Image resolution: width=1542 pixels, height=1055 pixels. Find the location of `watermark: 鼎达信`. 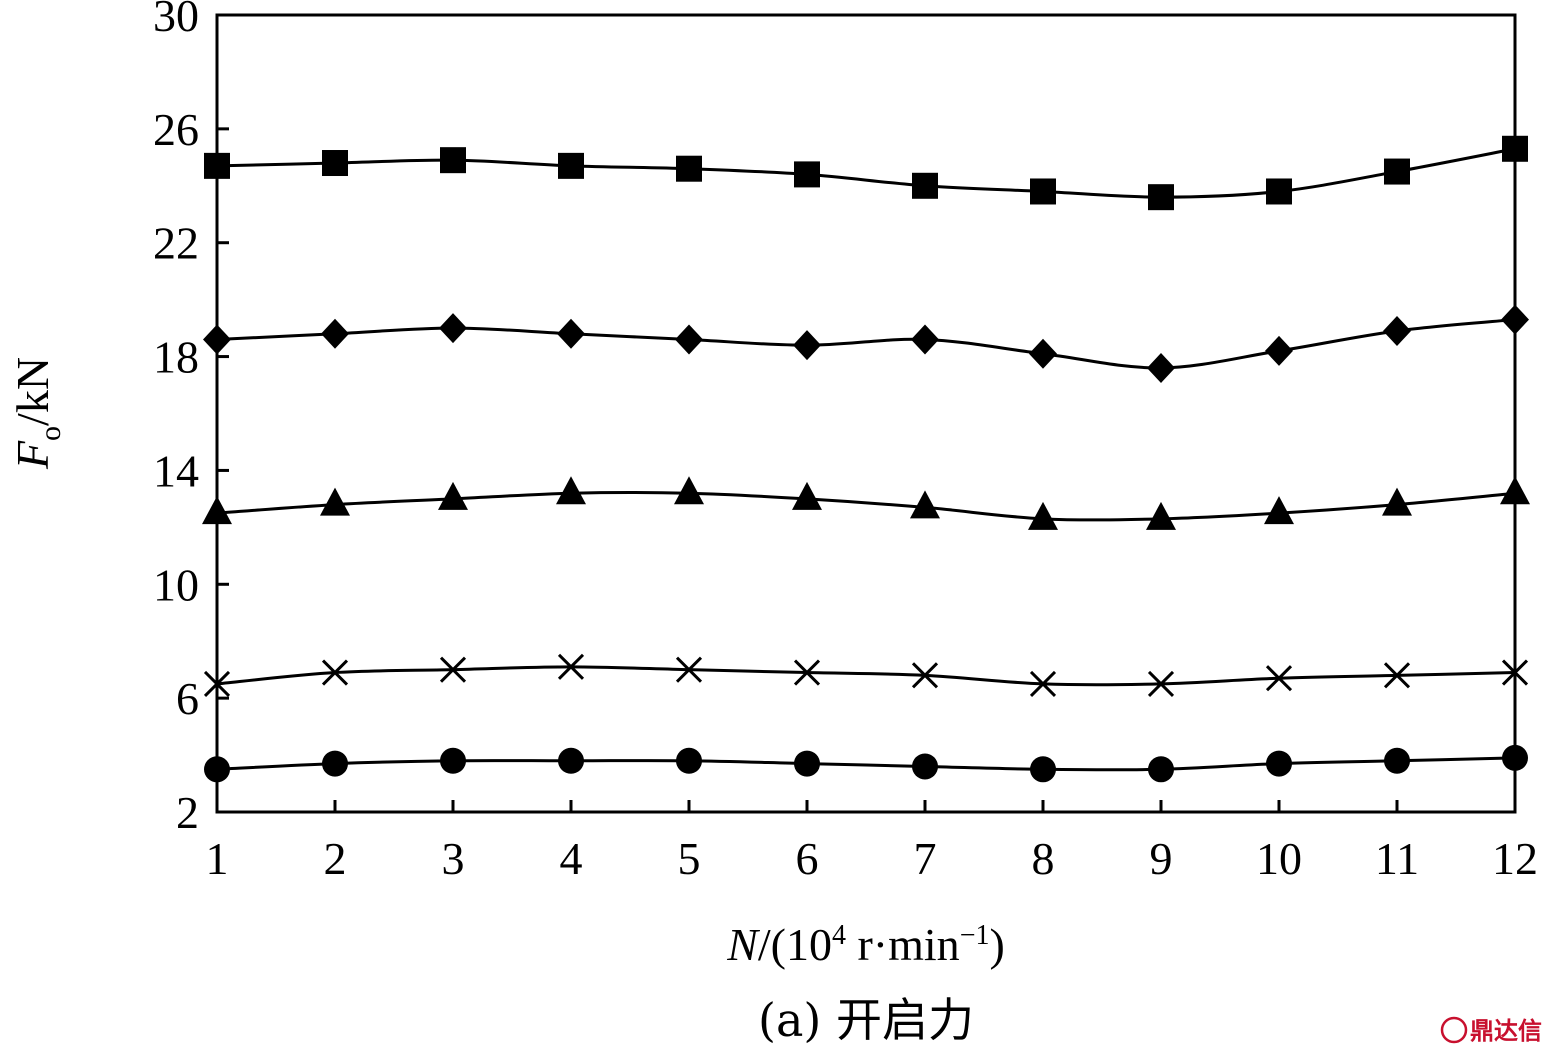

watermark: 鼎达信 is located at coordinates (1491, 1030).